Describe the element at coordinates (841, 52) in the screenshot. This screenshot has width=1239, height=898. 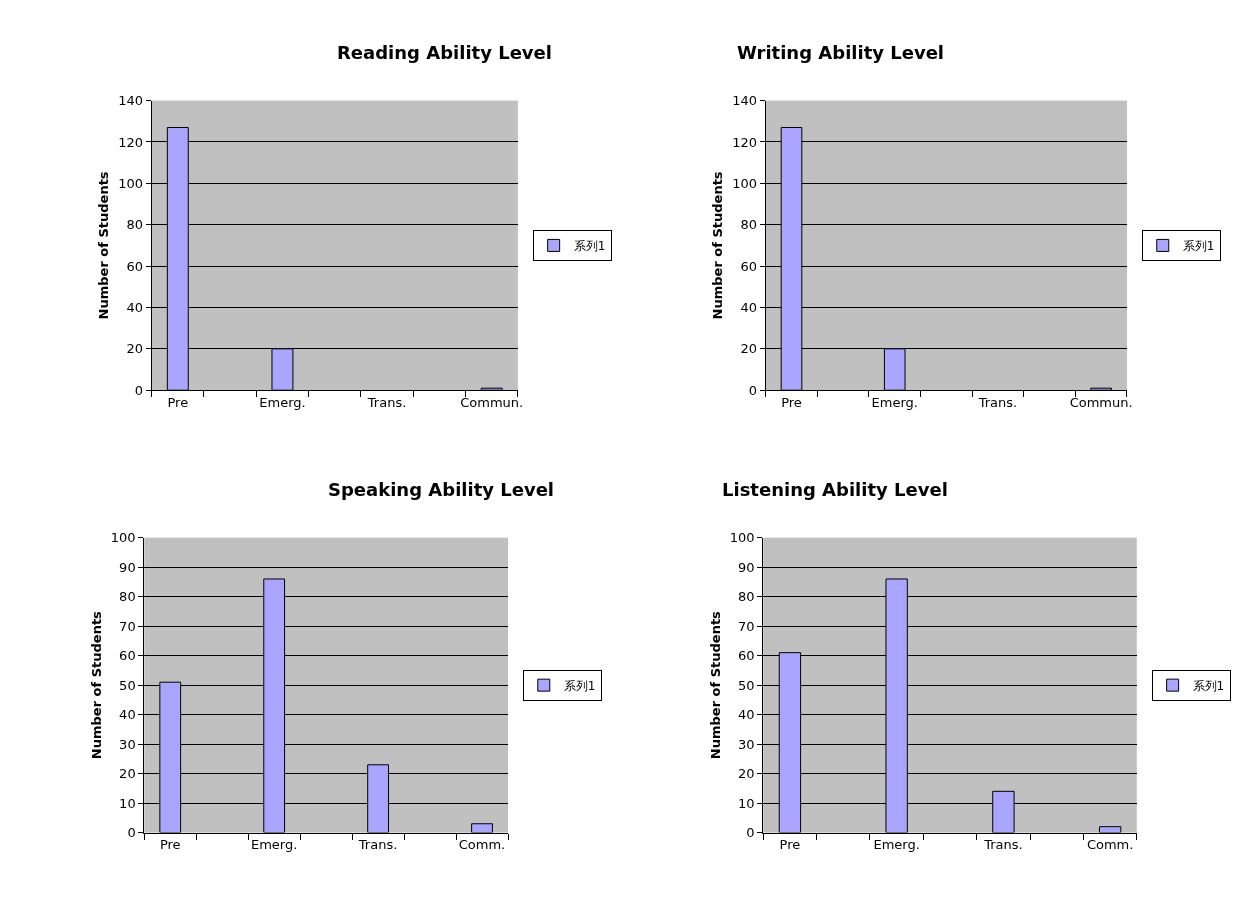
I see `chart-title: Writing Ability Level` at that location.